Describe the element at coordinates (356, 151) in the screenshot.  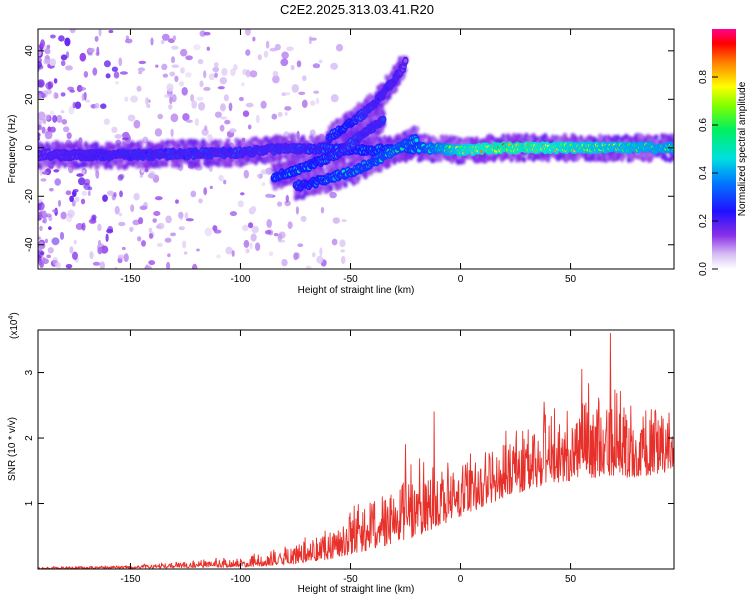
I see `main-trace-series` at that location.